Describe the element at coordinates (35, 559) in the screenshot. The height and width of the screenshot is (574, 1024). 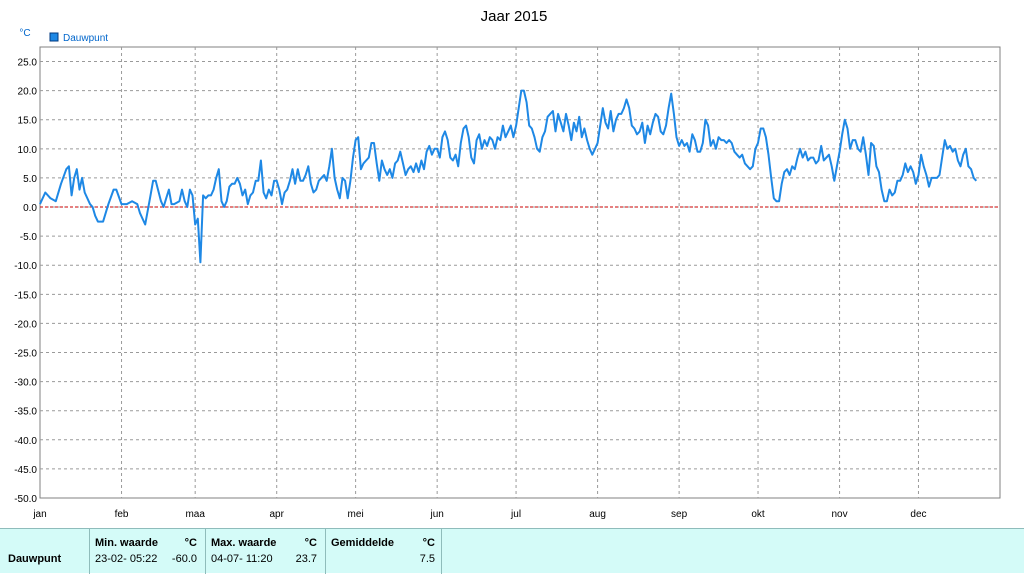
I see `stats-row-label: Dauwpunt` at that location.